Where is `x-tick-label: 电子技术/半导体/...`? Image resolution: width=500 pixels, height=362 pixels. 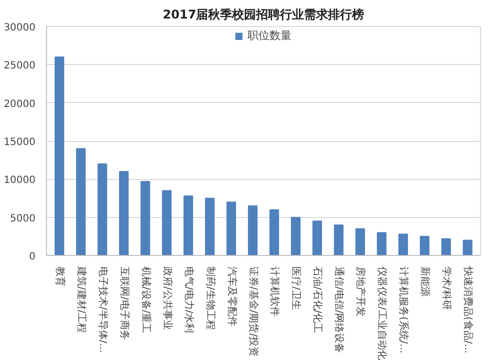
x-tick-label: 电子技术/半导体/... is located at coordinates (102, 309).